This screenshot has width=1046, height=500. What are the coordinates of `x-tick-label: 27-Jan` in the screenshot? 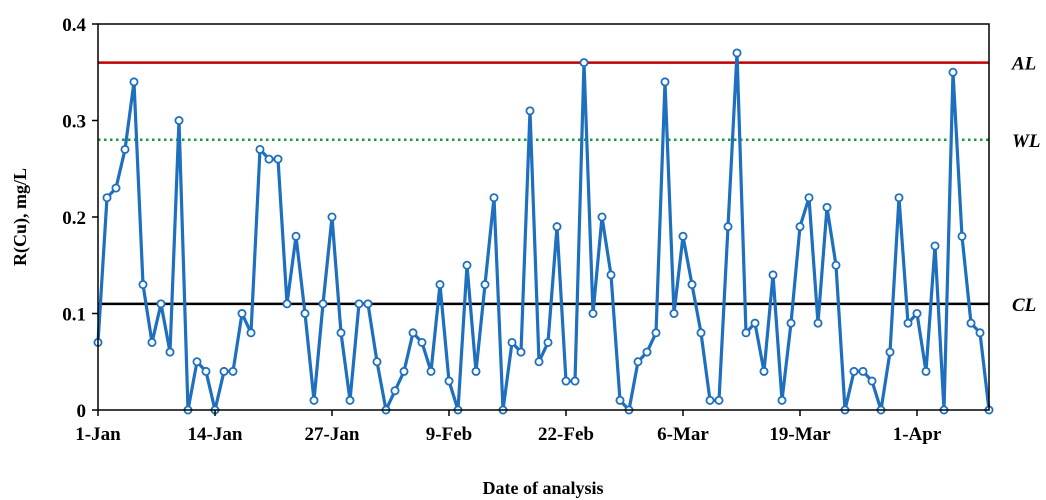 It's located at (332, 434).